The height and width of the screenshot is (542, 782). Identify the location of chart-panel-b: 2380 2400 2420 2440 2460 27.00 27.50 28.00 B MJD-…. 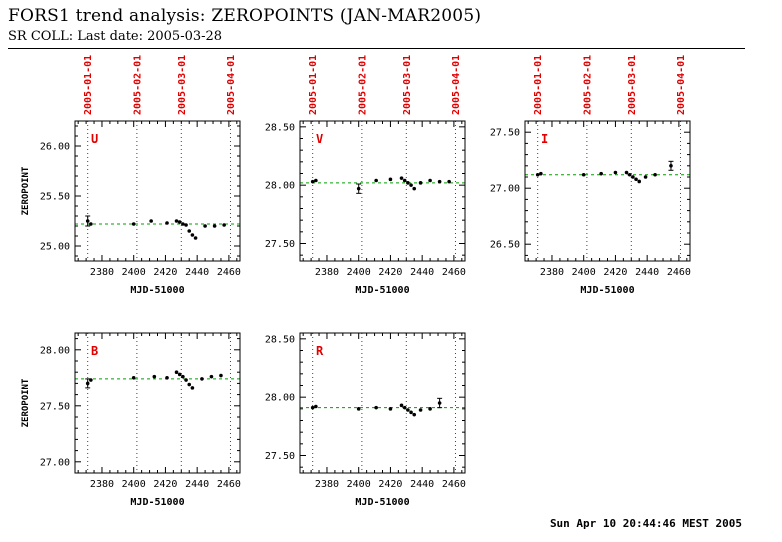
(129, 421).